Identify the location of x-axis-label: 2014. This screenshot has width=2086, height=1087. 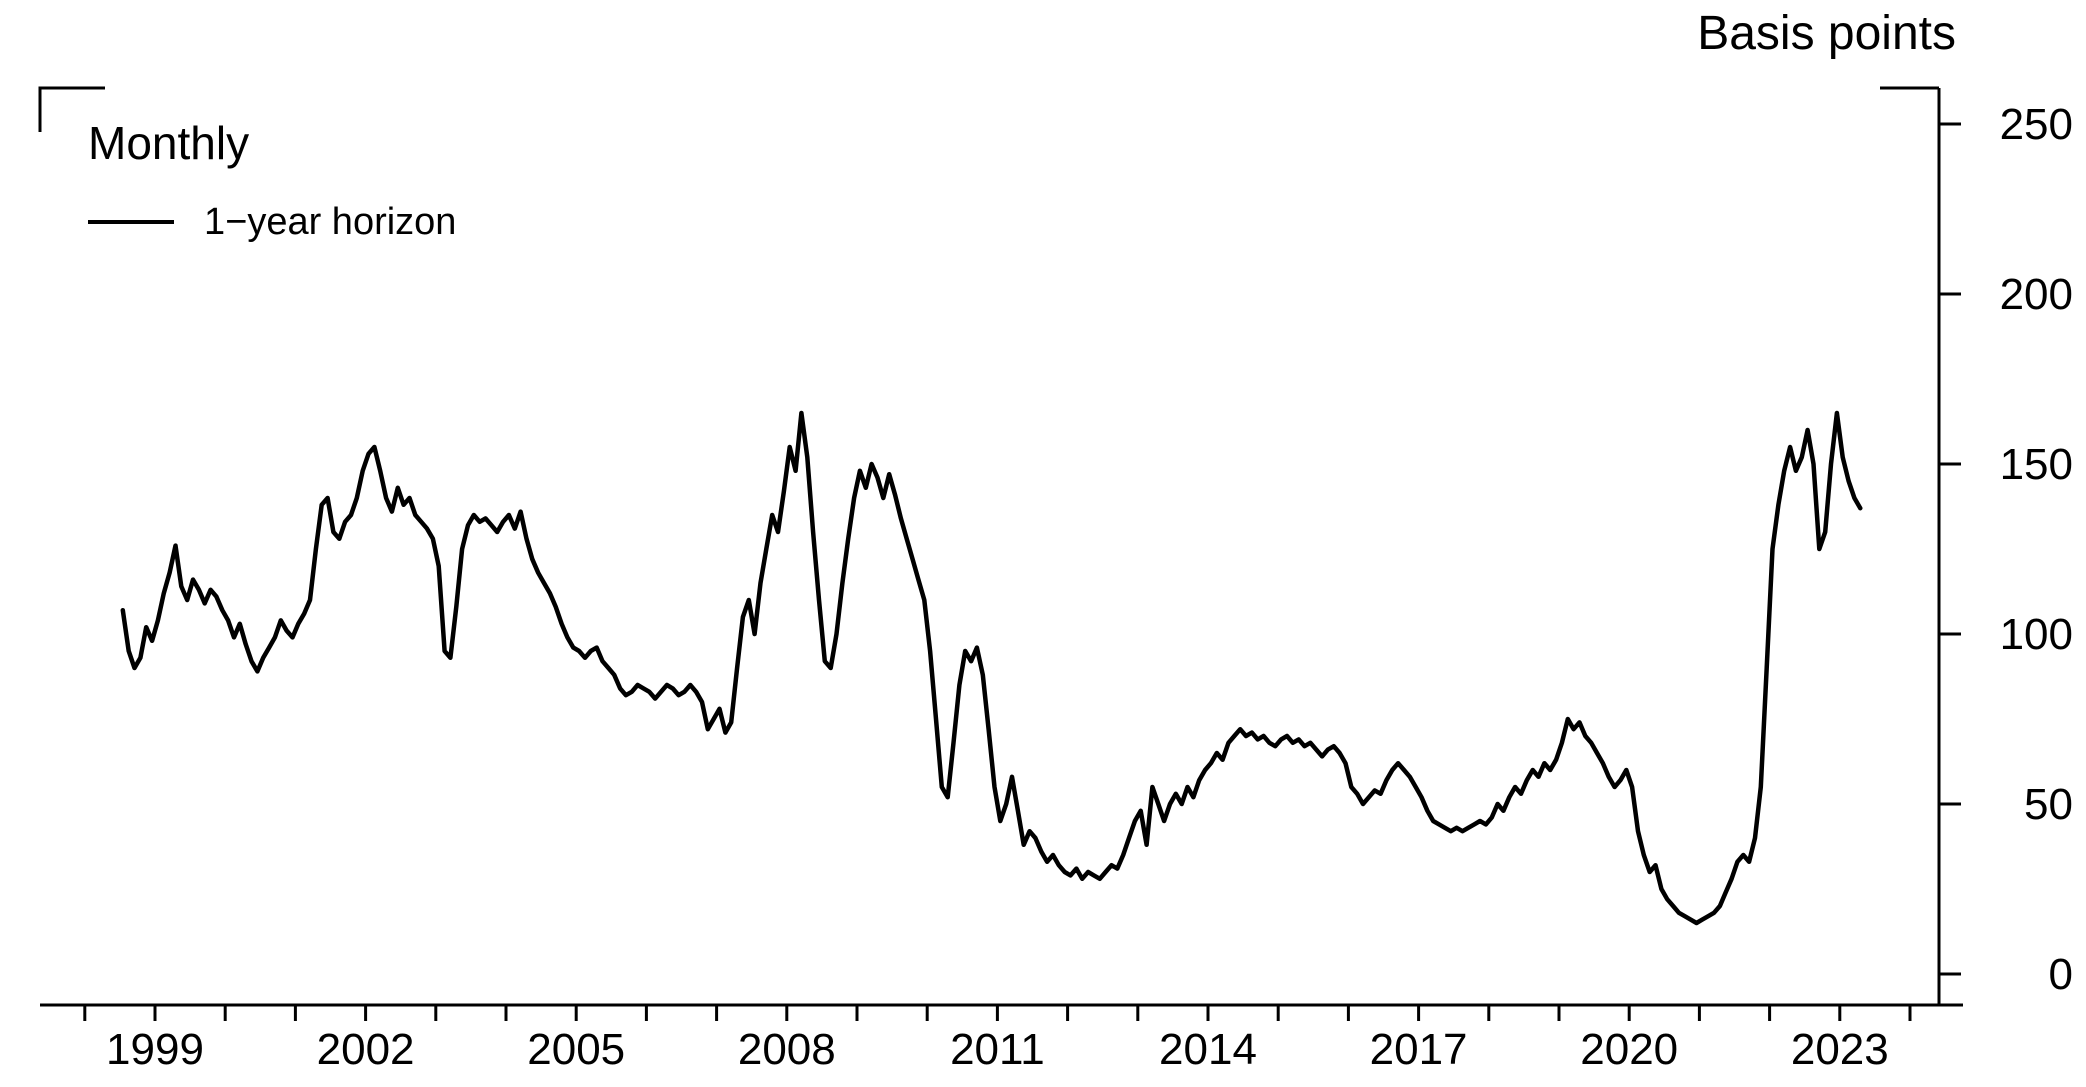
(1208, 1049).